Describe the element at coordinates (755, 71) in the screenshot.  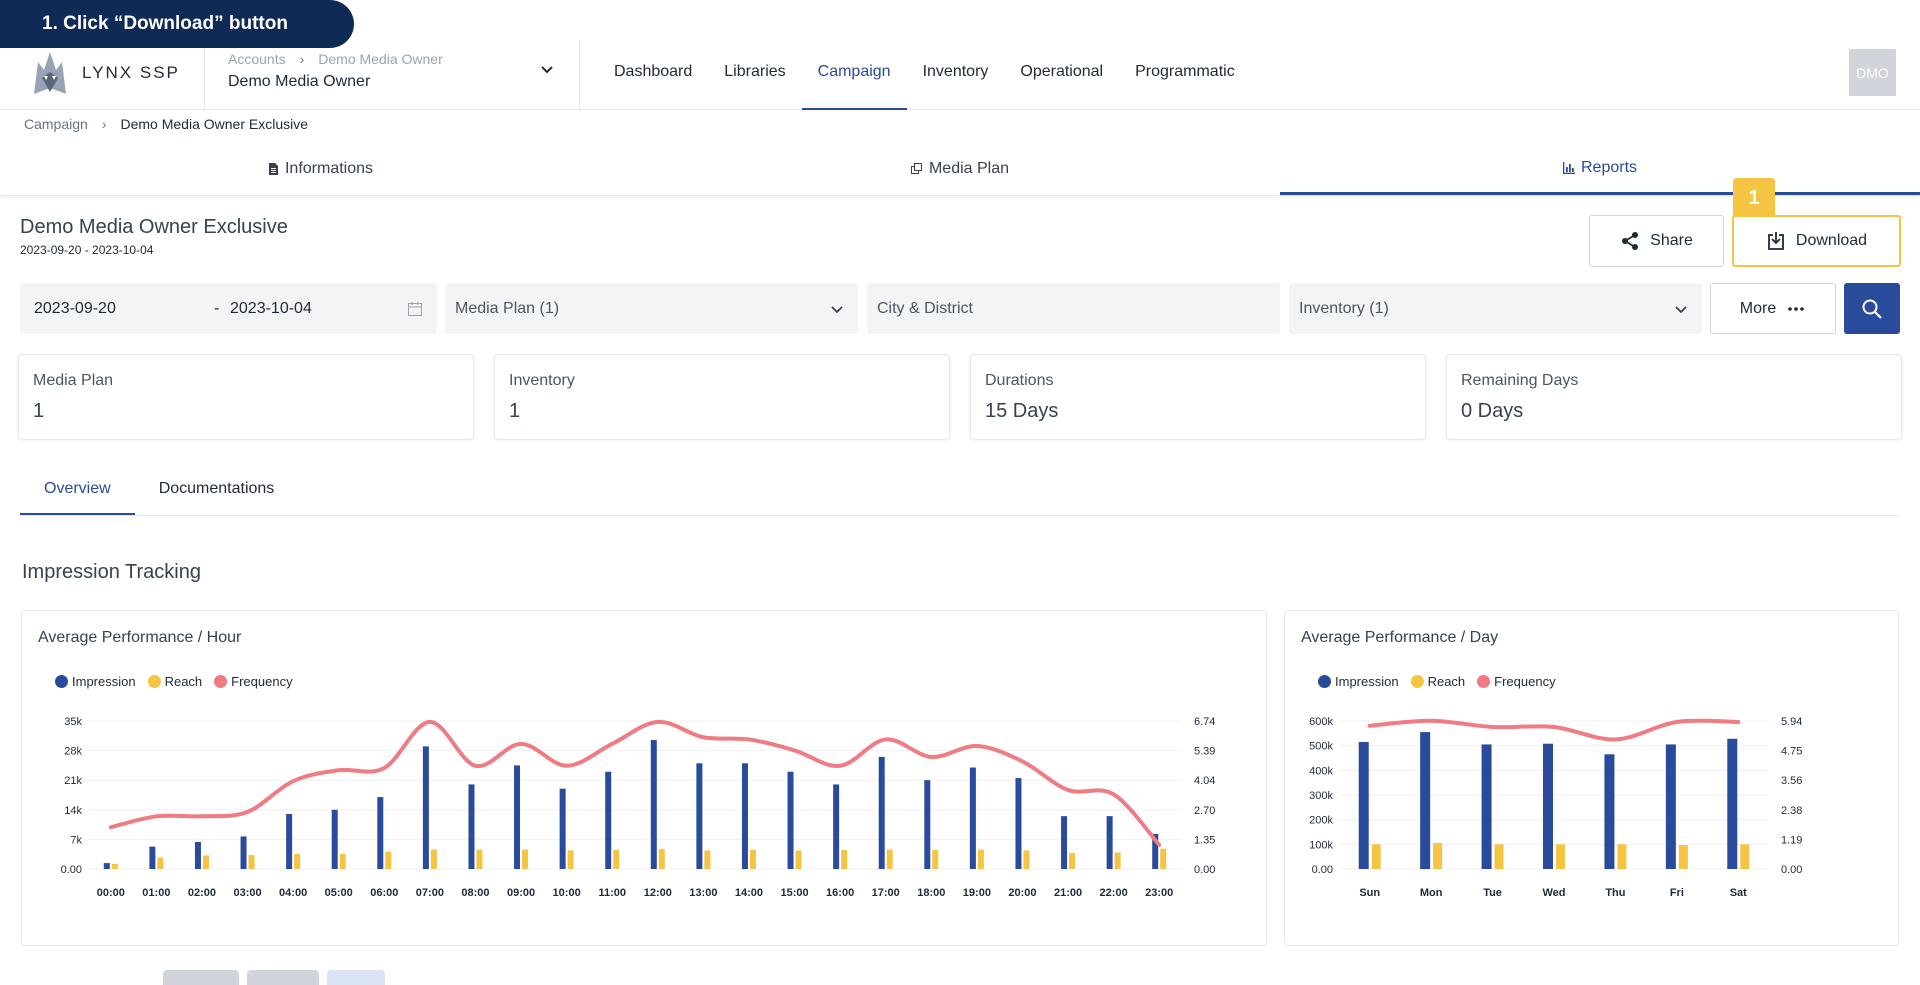
I see `nav-libraries: Libraries` at that location.